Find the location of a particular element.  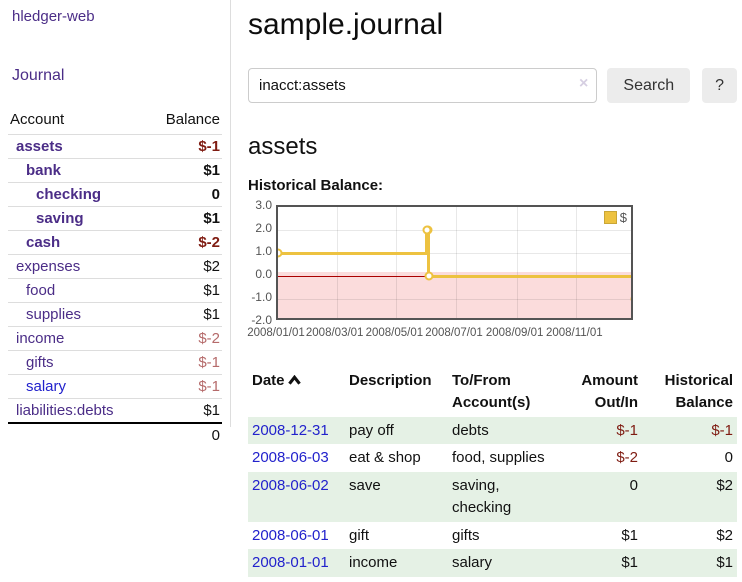

legend-label: $ is located at coordinates (623, 217).